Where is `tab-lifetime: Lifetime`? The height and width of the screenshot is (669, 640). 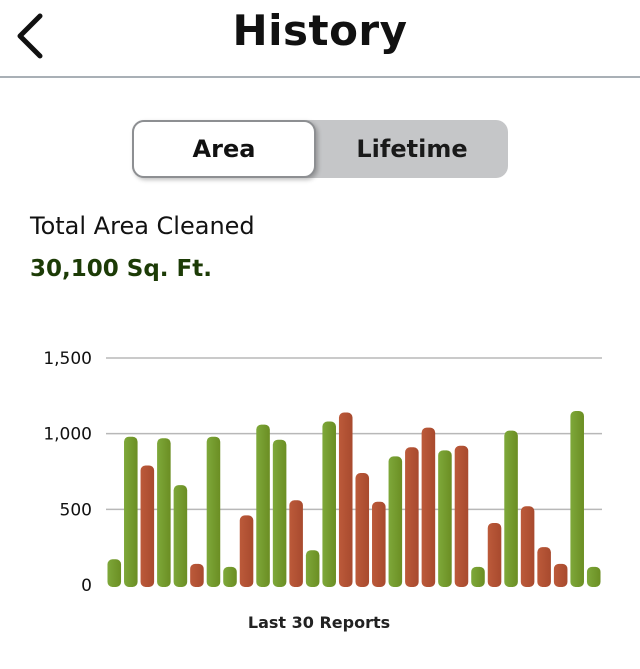
tab-lifetime: Lifetime is located at coordinates (412, 149).